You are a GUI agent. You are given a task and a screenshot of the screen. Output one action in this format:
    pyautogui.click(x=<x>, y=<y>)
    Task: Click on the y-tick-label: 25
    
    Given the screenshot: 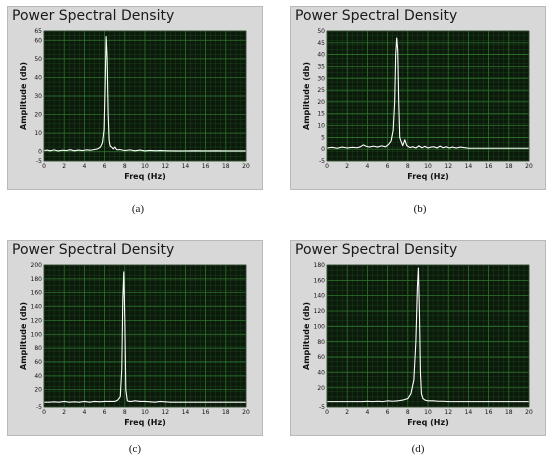 What is the action you would take?
    pyautogui.click(x=321, y=90)
    